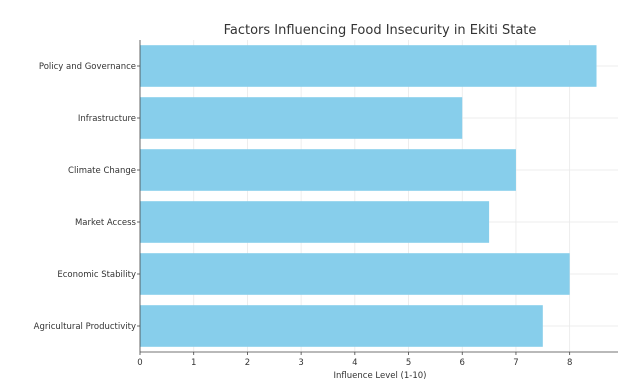 The image size is (621, 381). I want to click on x-tick-label: 6, so click(462, 363).